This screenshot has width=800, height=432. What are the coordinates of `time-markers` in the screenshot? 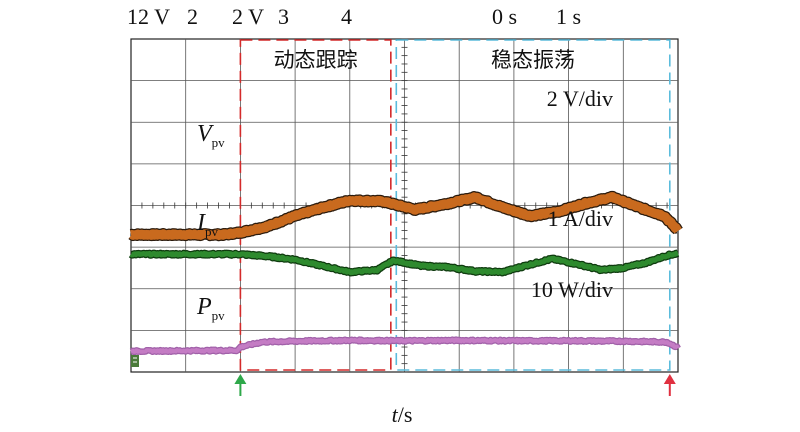 It's located at (455, 385).